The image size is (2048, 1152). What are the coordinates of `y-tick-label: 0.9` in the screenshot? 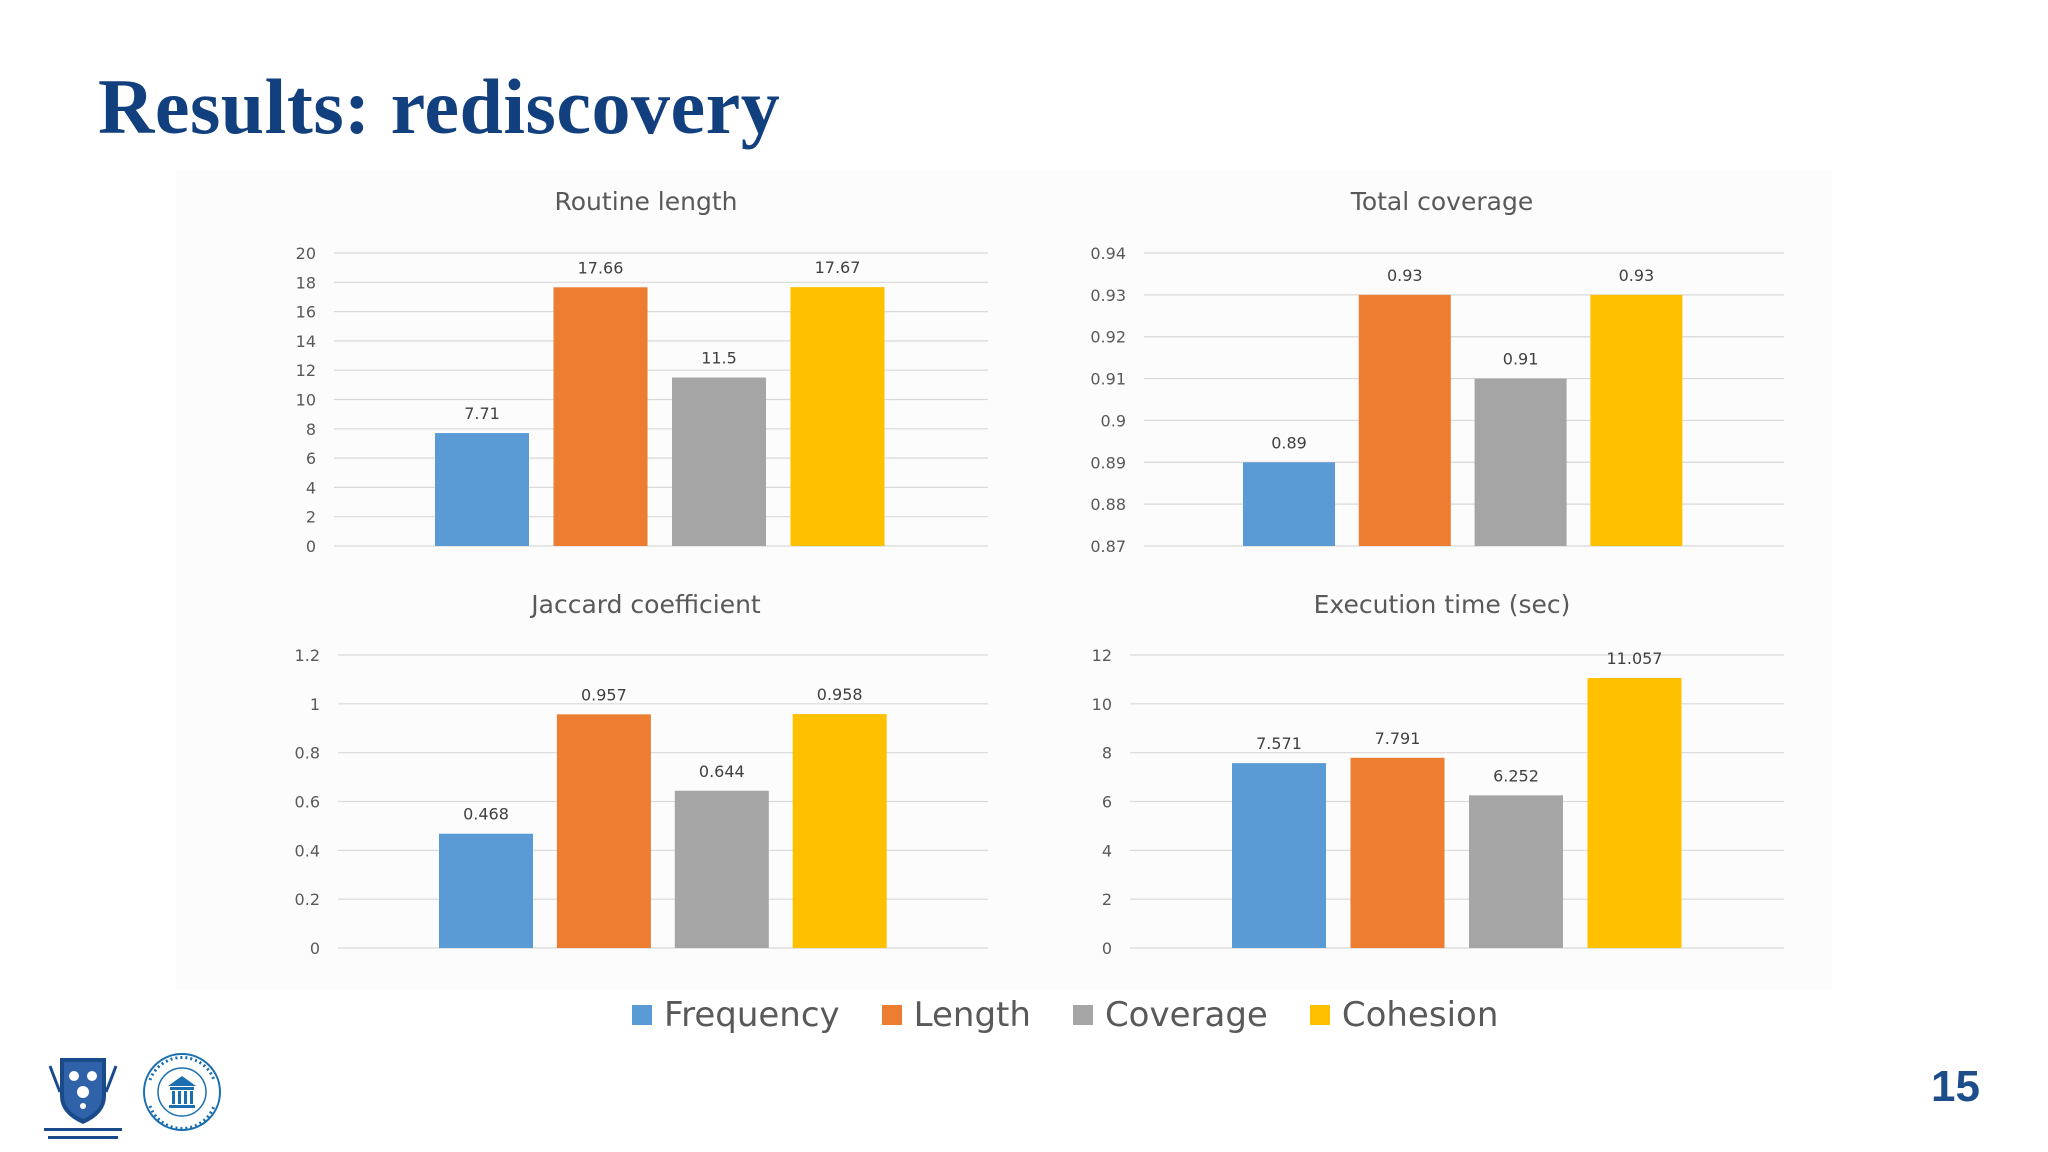 It's located at (1113, 420).